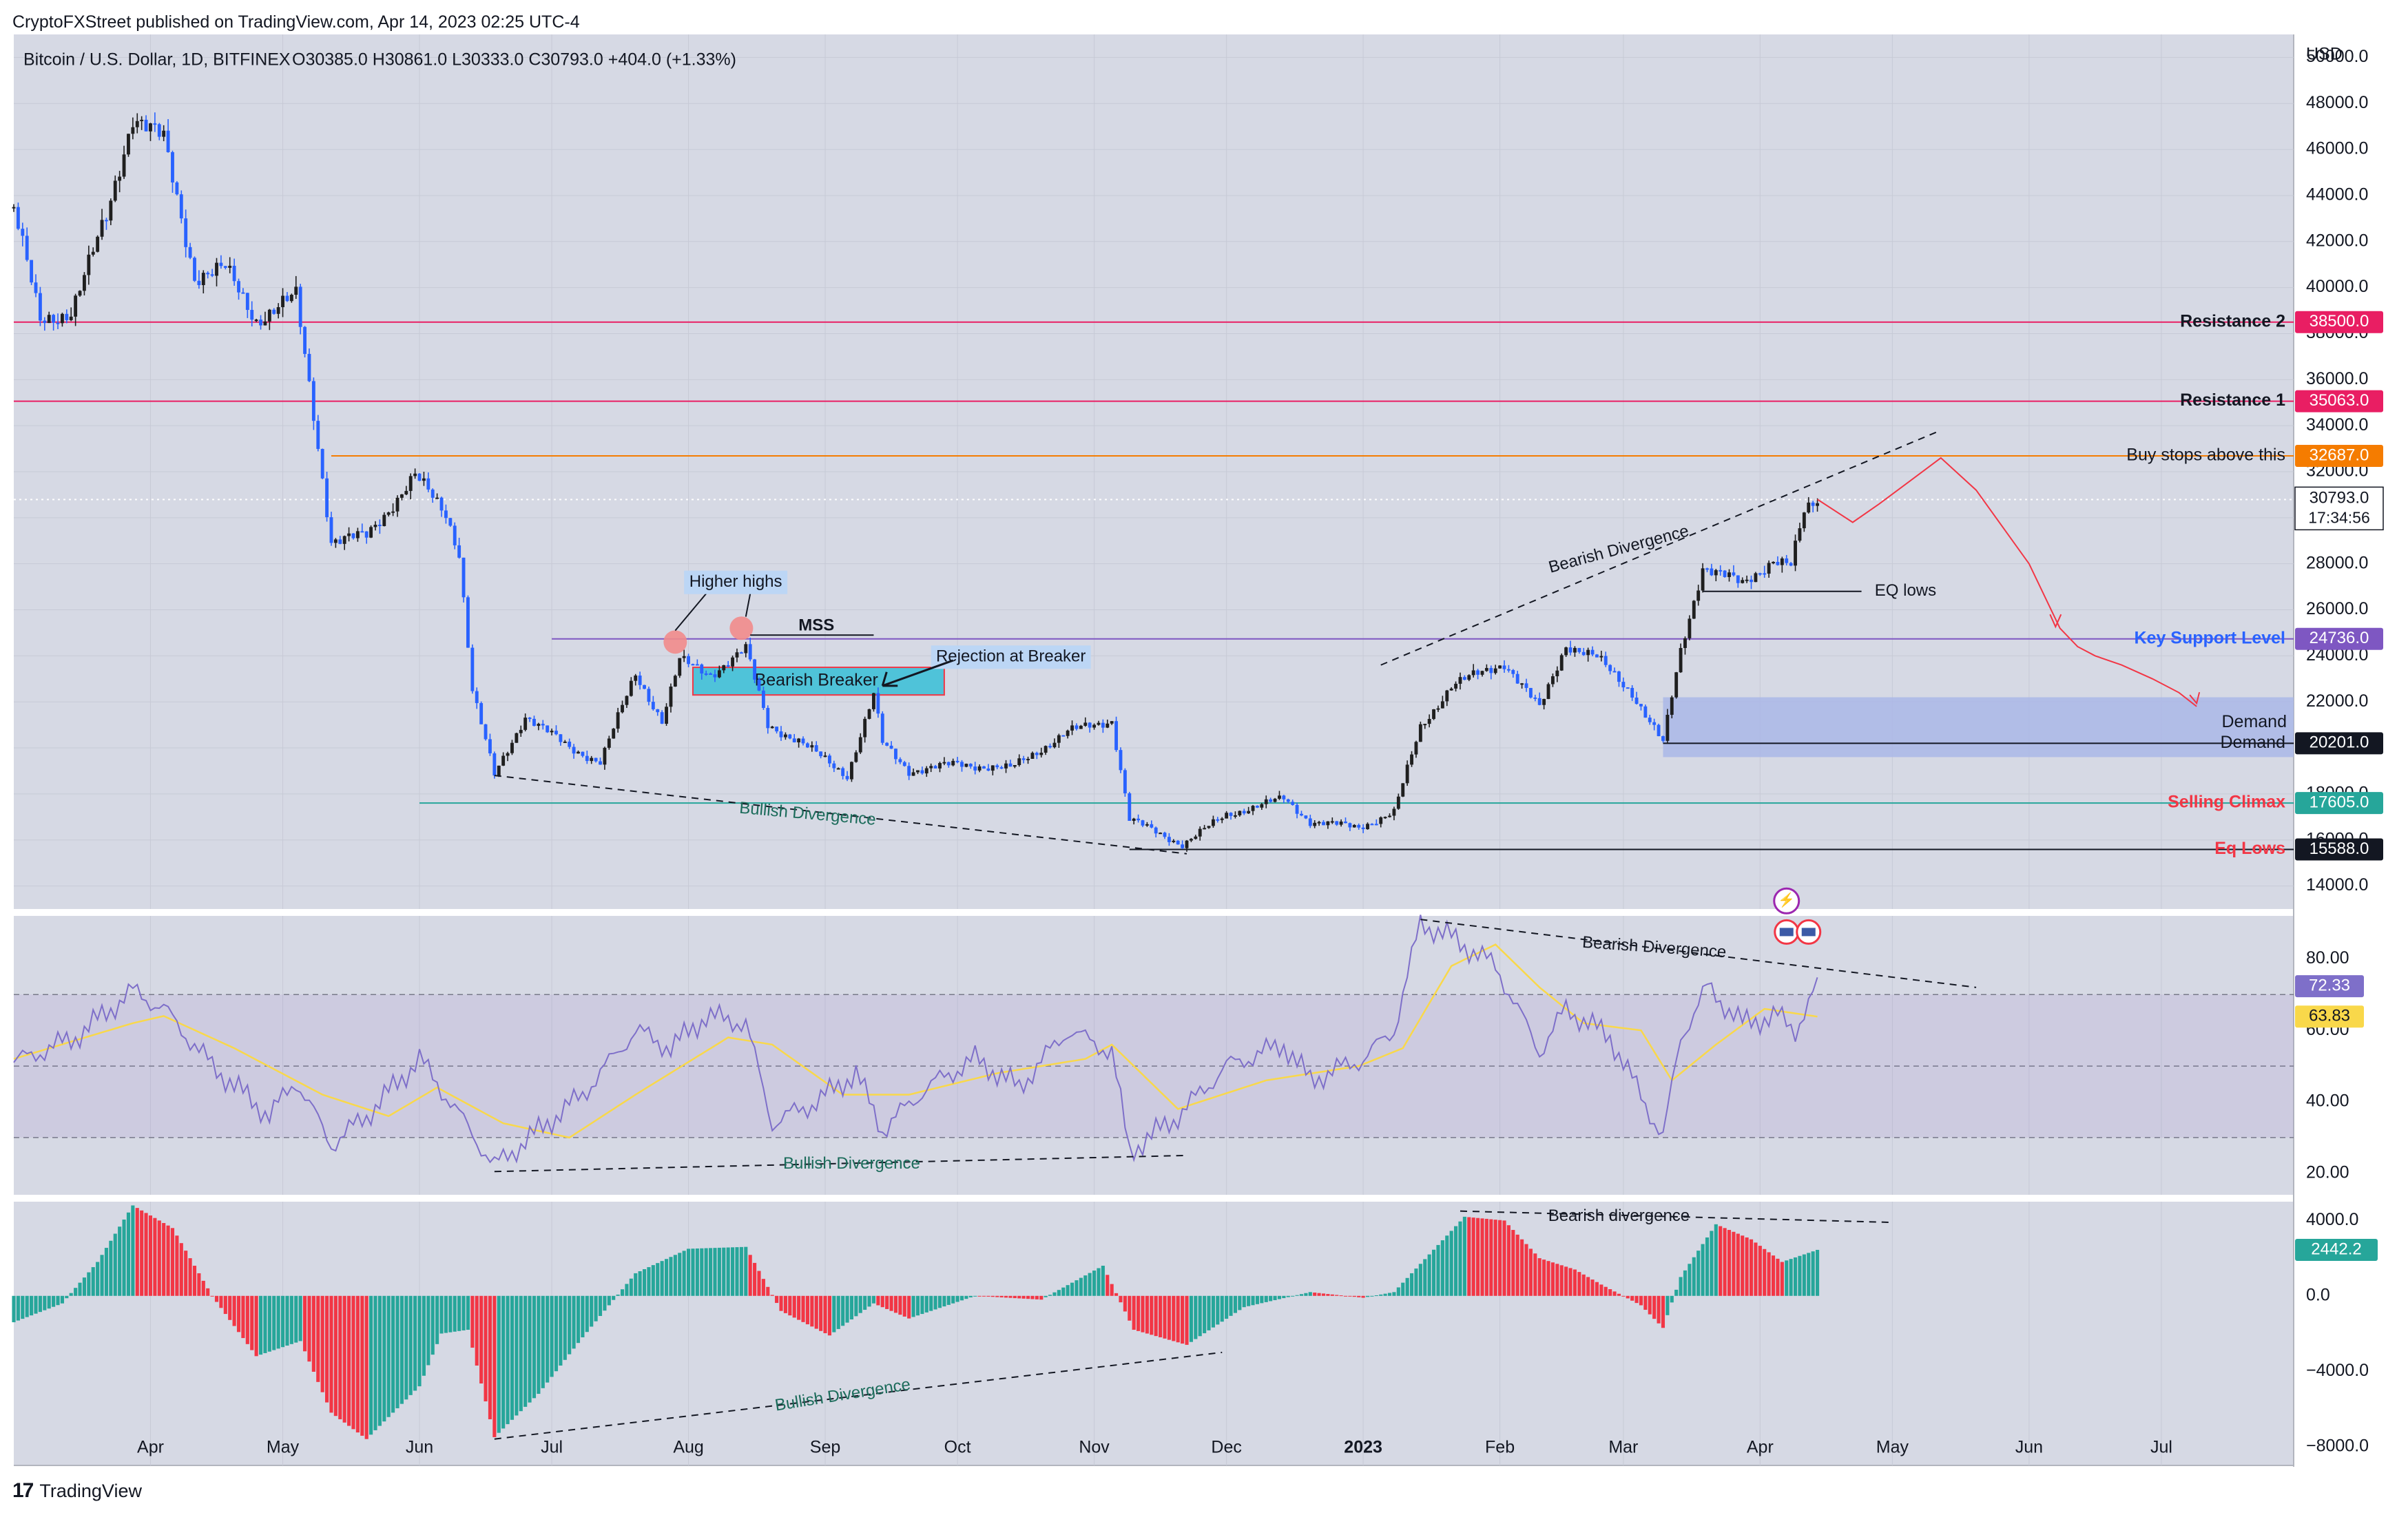 The height and width of the screenshot is (1515, 2408). Describe the element at coordinates (2206, 455) in the screenshot. I see `level-label: Buy stops above this` at that location.